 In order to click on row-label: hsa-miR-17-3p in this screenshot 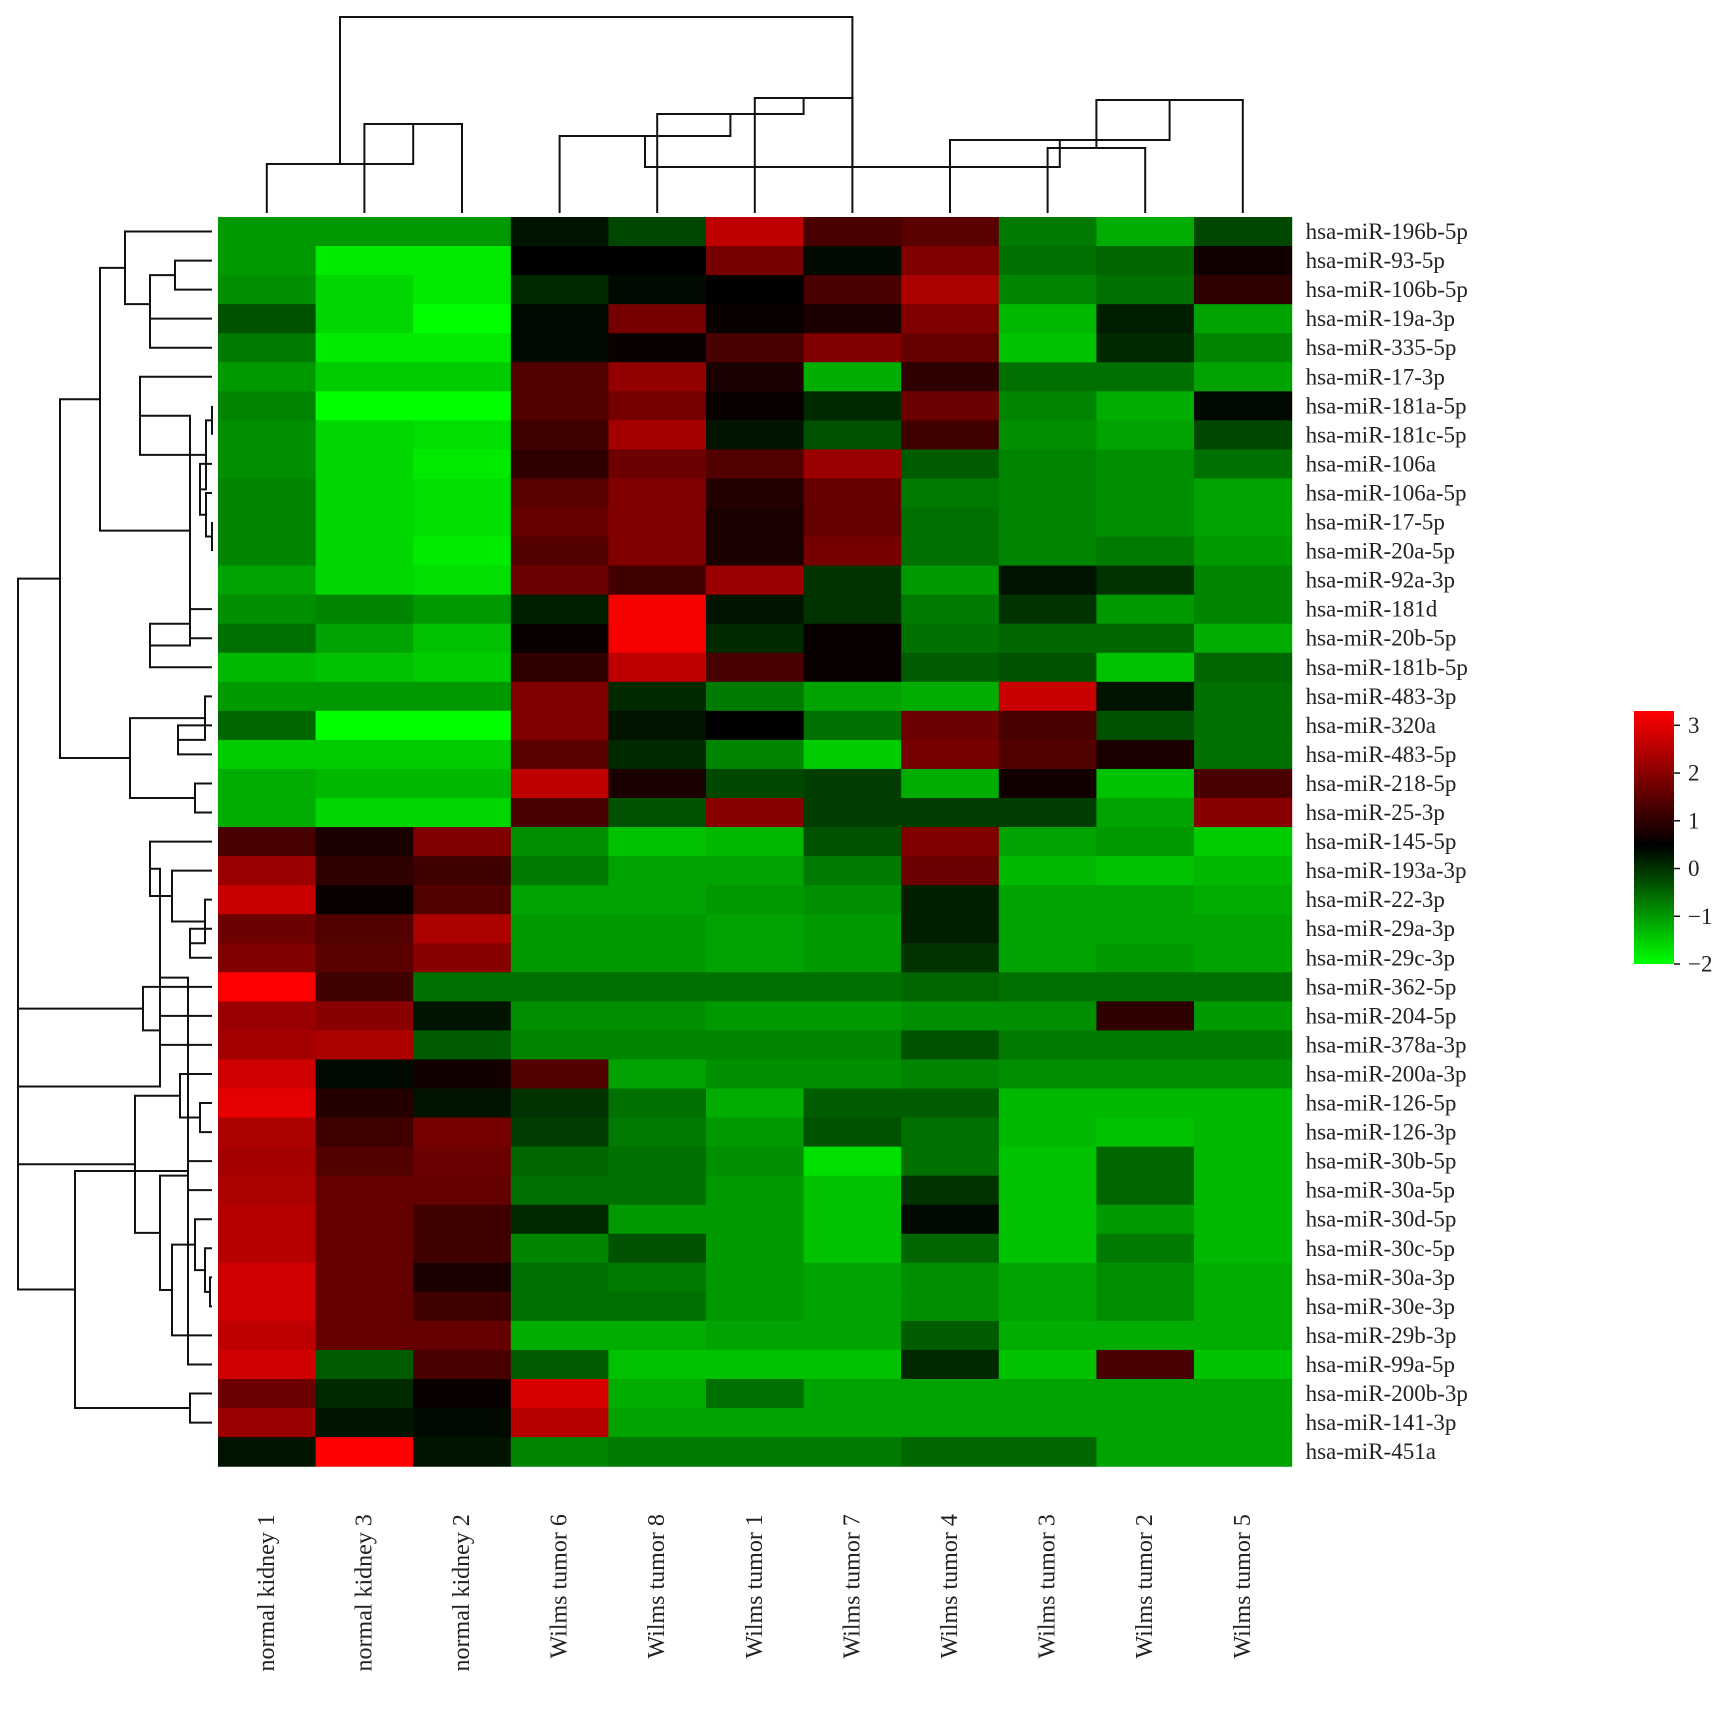, I will do `click(1375, 376)`.